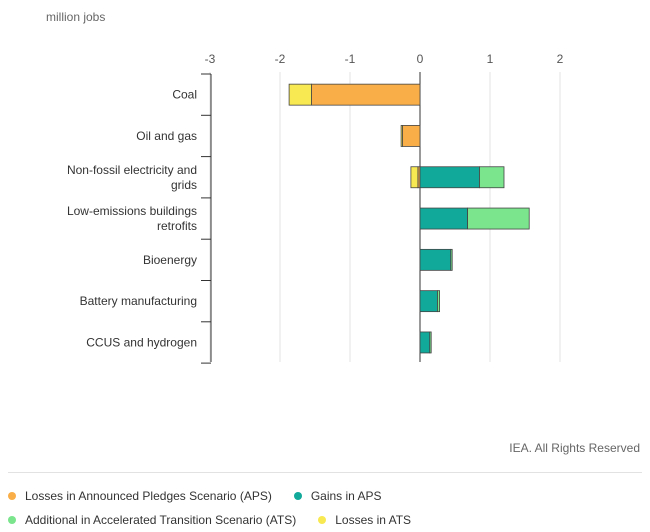  Describe the element at coordinates (76, 17) in the screenshot. I see `unit-label: million jobs` at that location.